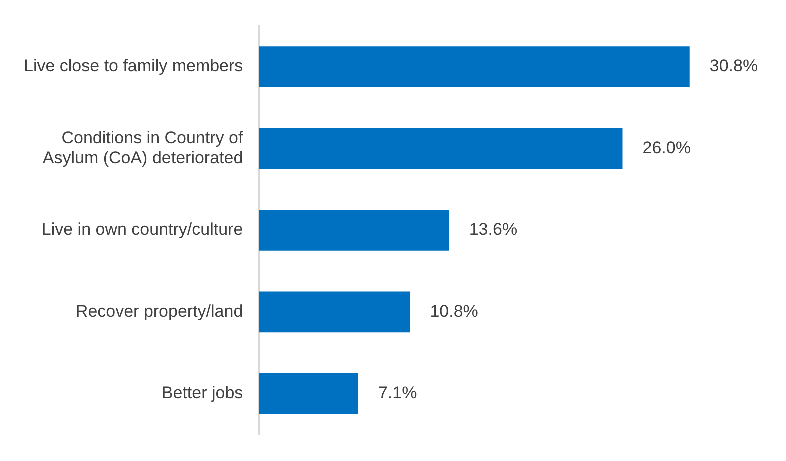  Describe the element at coordinates (493, 230) in the screenshot. I see `data-label: 13.6%` at that location.